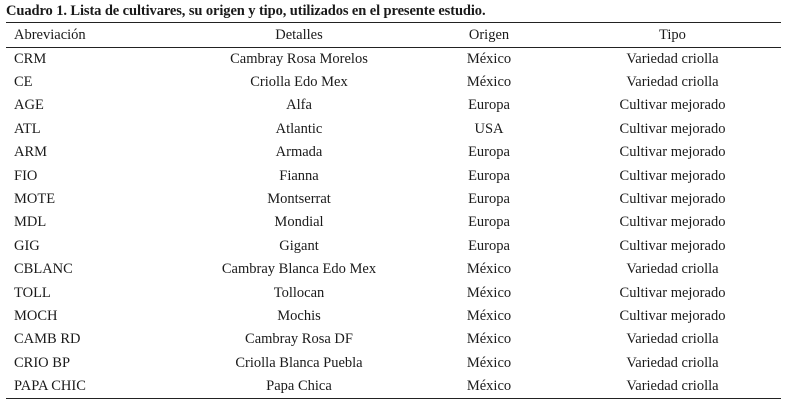  What do you see at coordinates (299, 269) in the screenshot?
I see `cell-detalles: Cambray Blanca Edo Mex` at bounding box center [299, 269].